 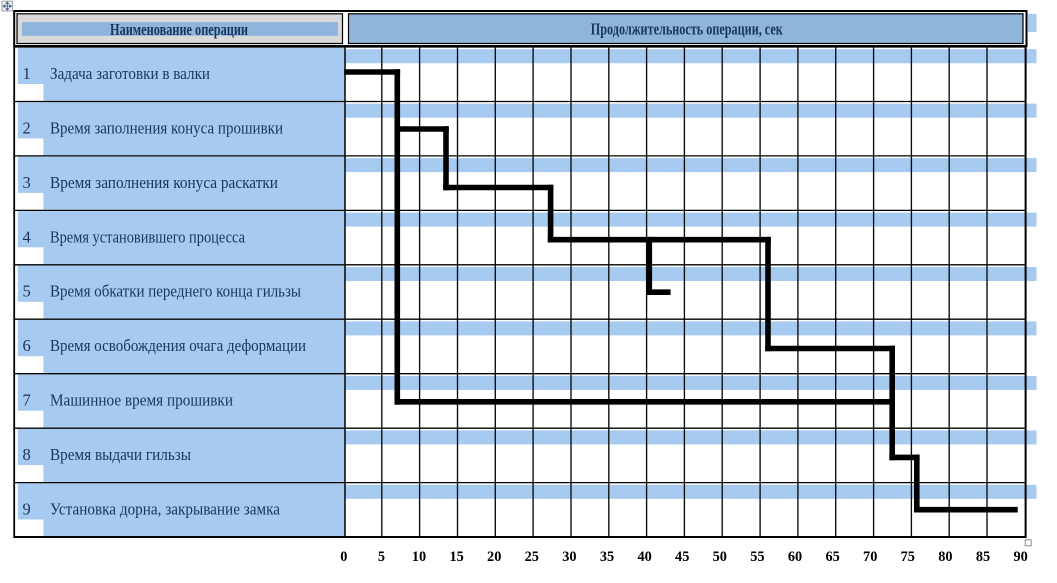 What do you see at coordinates (456, 557) in the screenshot?
I see `svg-text: 15` at bounding box center [456, 557].